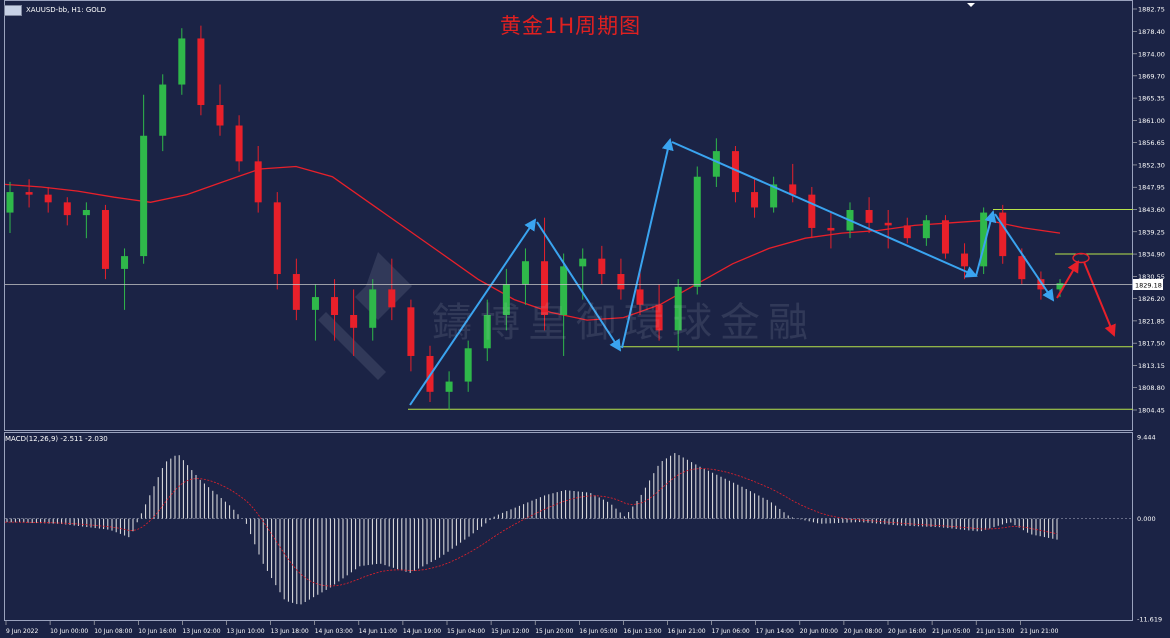 The width and height of the screenshot is (1170, 638). What do you see at coordinates (1151, 366) in the screenshot?
I see `price-tick-label: 1813.15` at bounding box center [1151, 366].